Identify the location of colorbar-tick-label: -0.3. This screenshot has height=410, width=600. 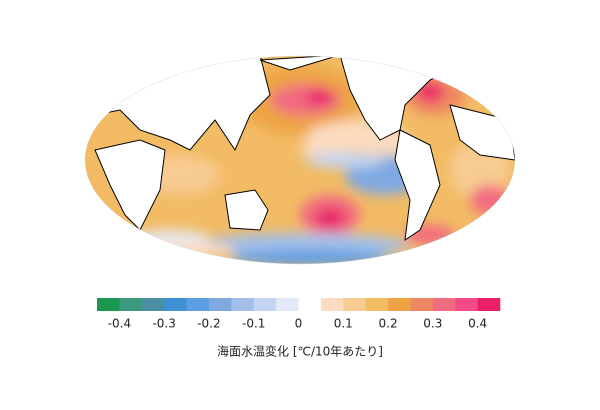
(163, 324).